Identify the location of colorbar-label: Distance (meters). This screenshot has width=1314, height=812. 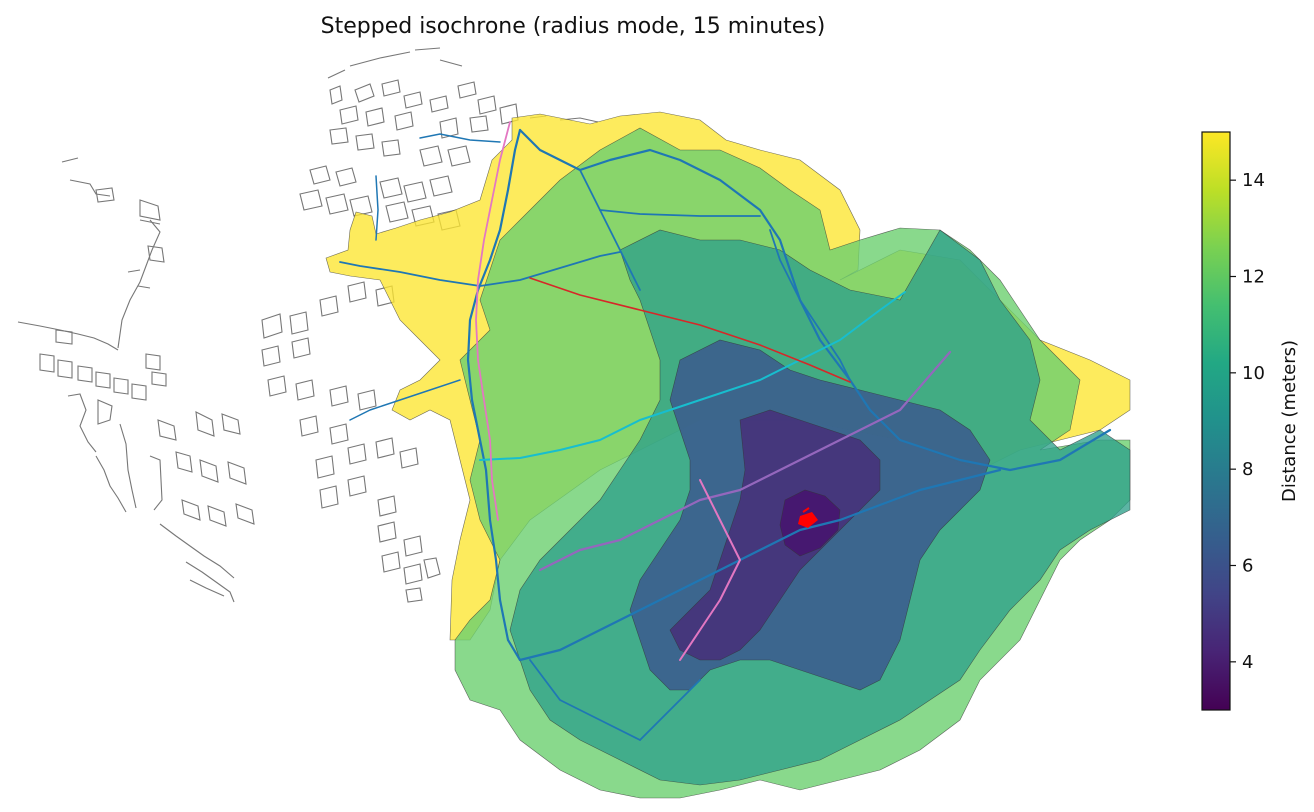
(1289, 421).